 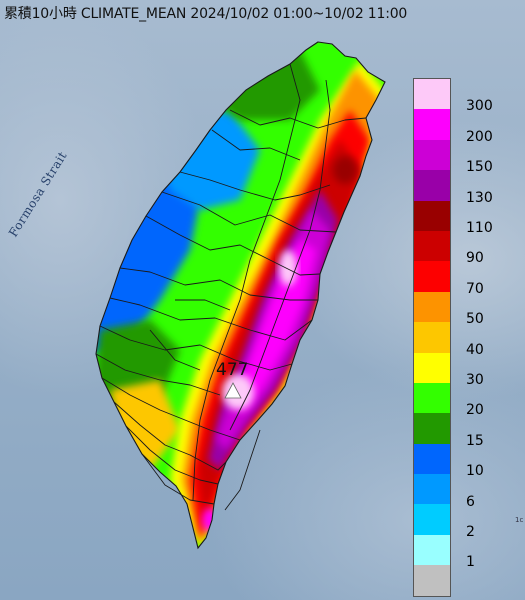 I want to click on legend-label: 200, so click(x=479, y=136).